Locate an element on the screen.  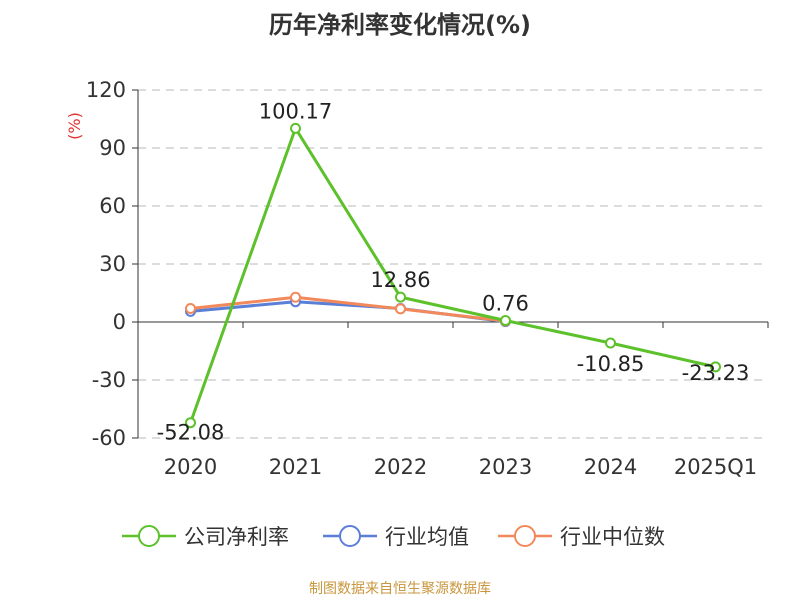
x-tick-label: 2022 is located at coordinates (400, 467).